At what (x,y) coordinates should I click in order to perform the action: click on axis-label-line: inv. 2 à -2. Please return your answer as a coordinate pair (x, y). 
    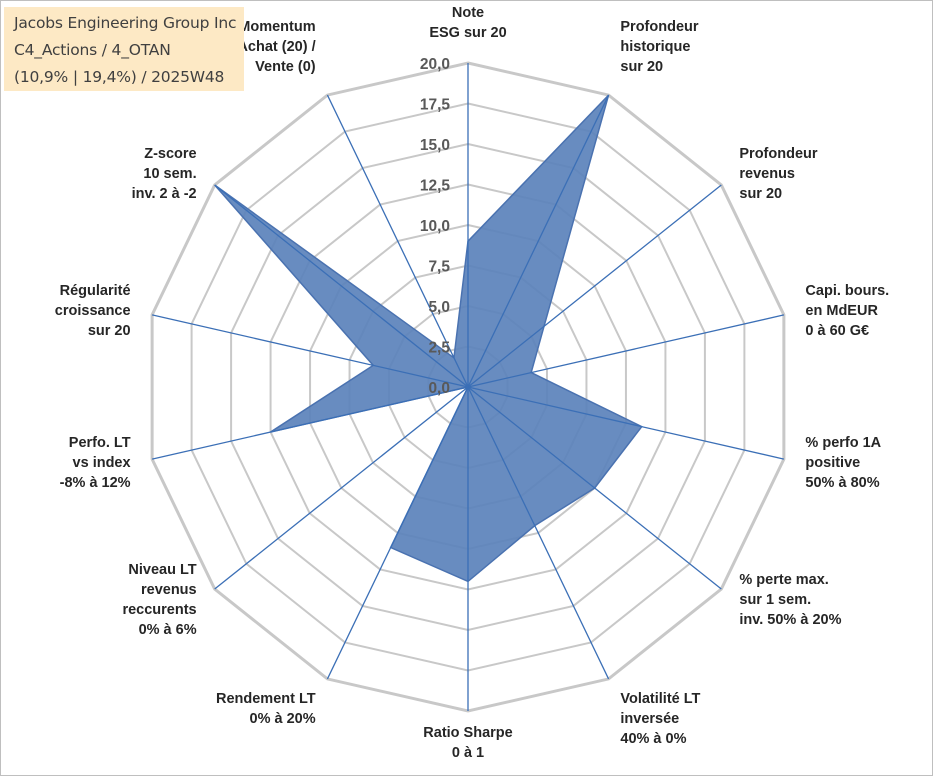
    Looking at the image, I should click on (164, 194).